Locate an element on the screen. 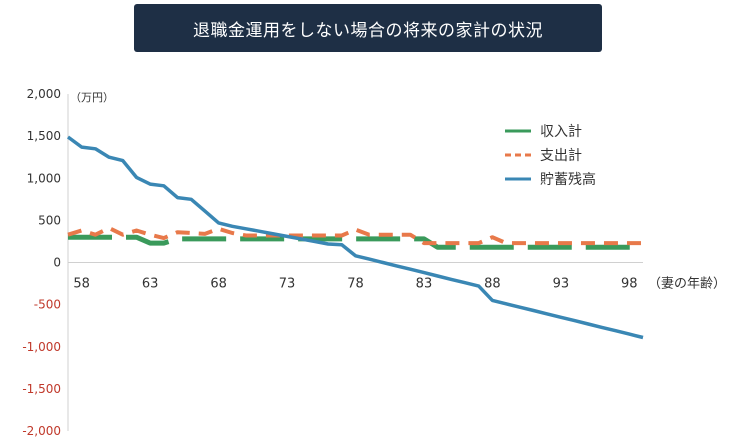 This screenshot has width=736, height=441. x-tick-label: 73 is located at coordinates (287, 284).